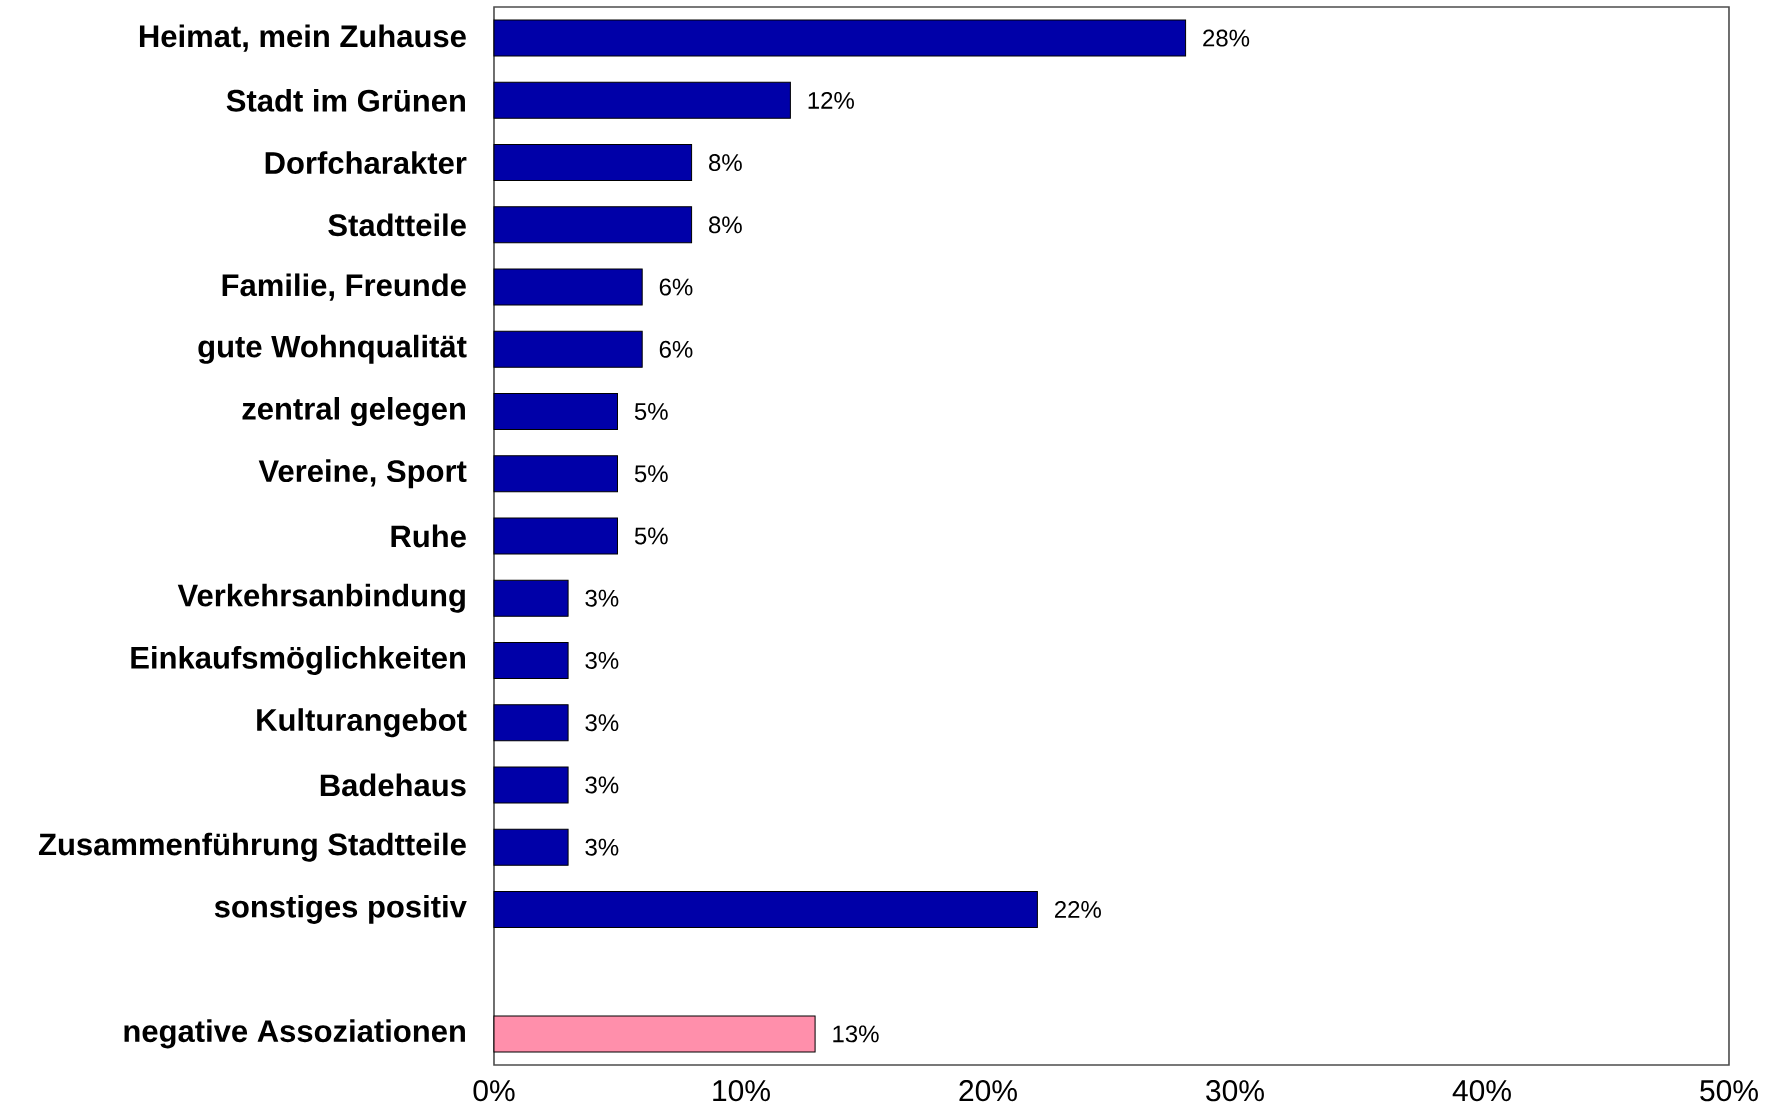  What do you see at coordinates (302, 38) in the screenshot?
I see `y-tick-label: Heimat, mein Zuhause` at bounding box center [302, 38].